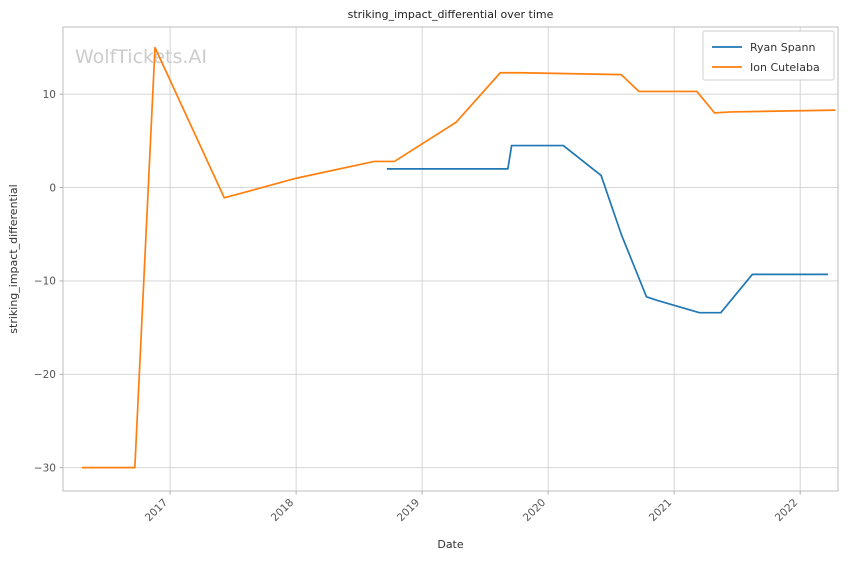  Describe the element at coordinates (45, 375) in the screenshot. I see `y-tick-label: −20` at that location.